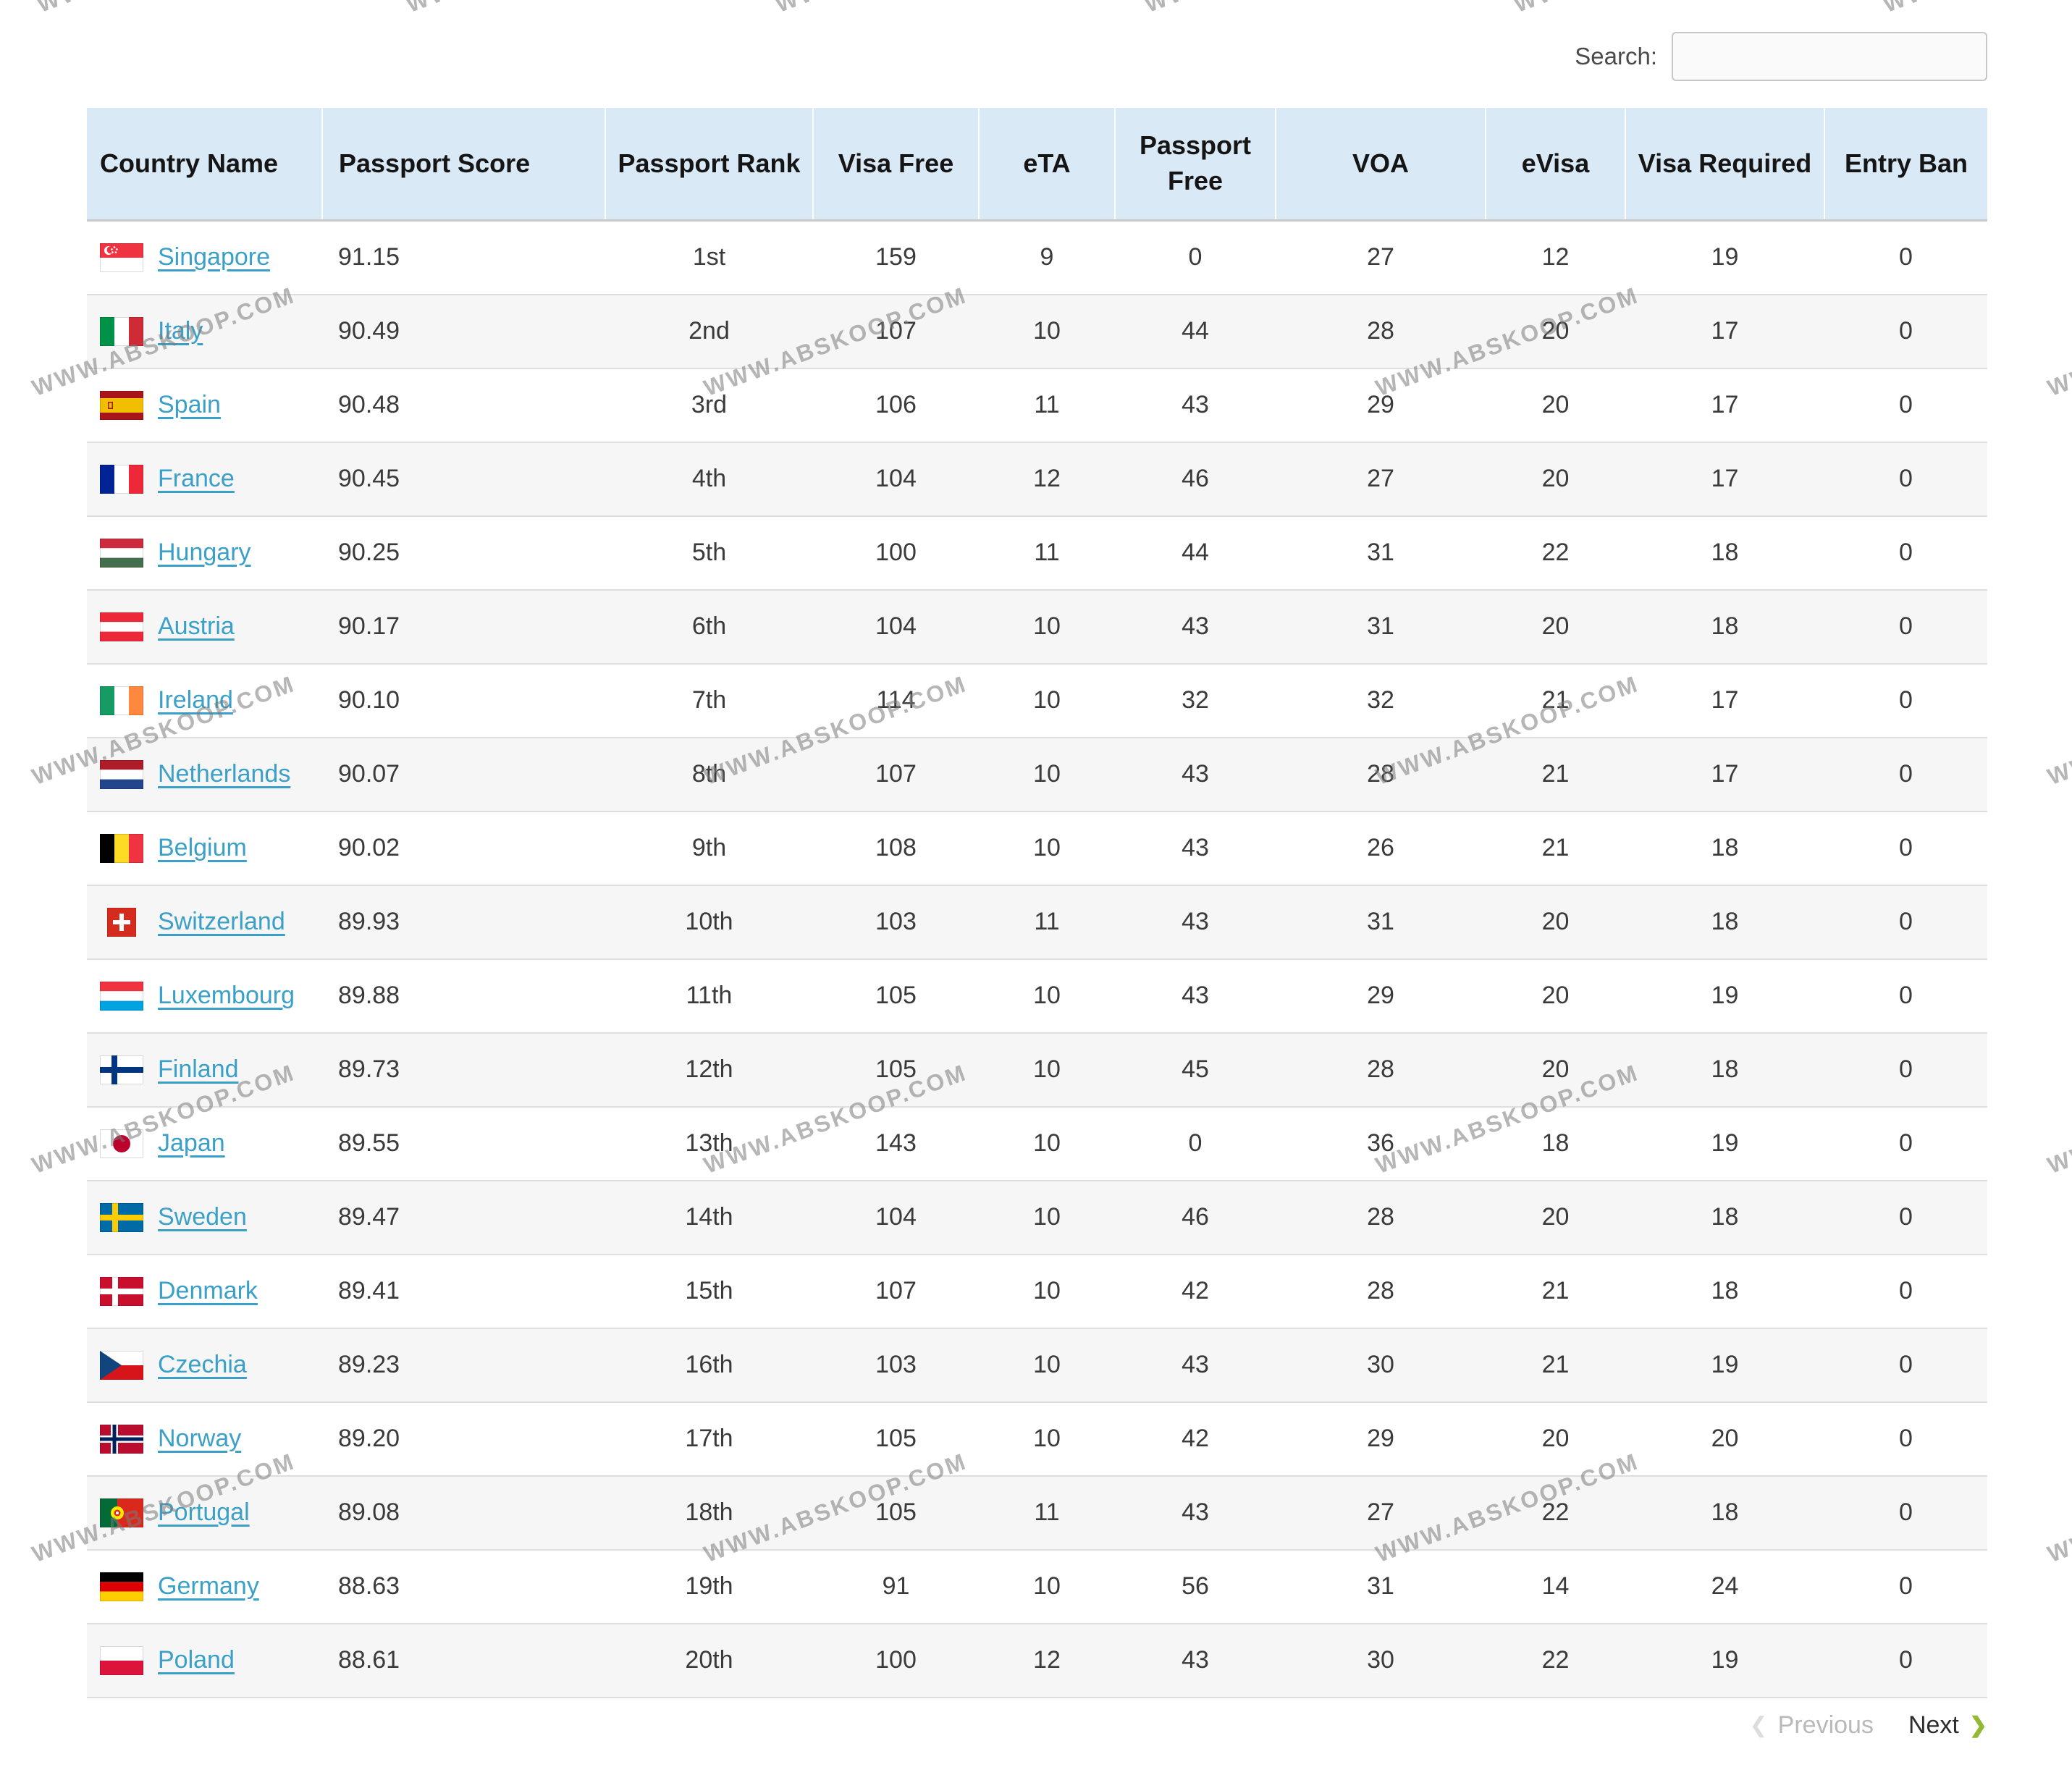 This screenshot has width=2072, height=1775. I want to click on table-row: Switzerland 89.93 10th 103 11 43 31 20 18 0, so click(1037, 921).